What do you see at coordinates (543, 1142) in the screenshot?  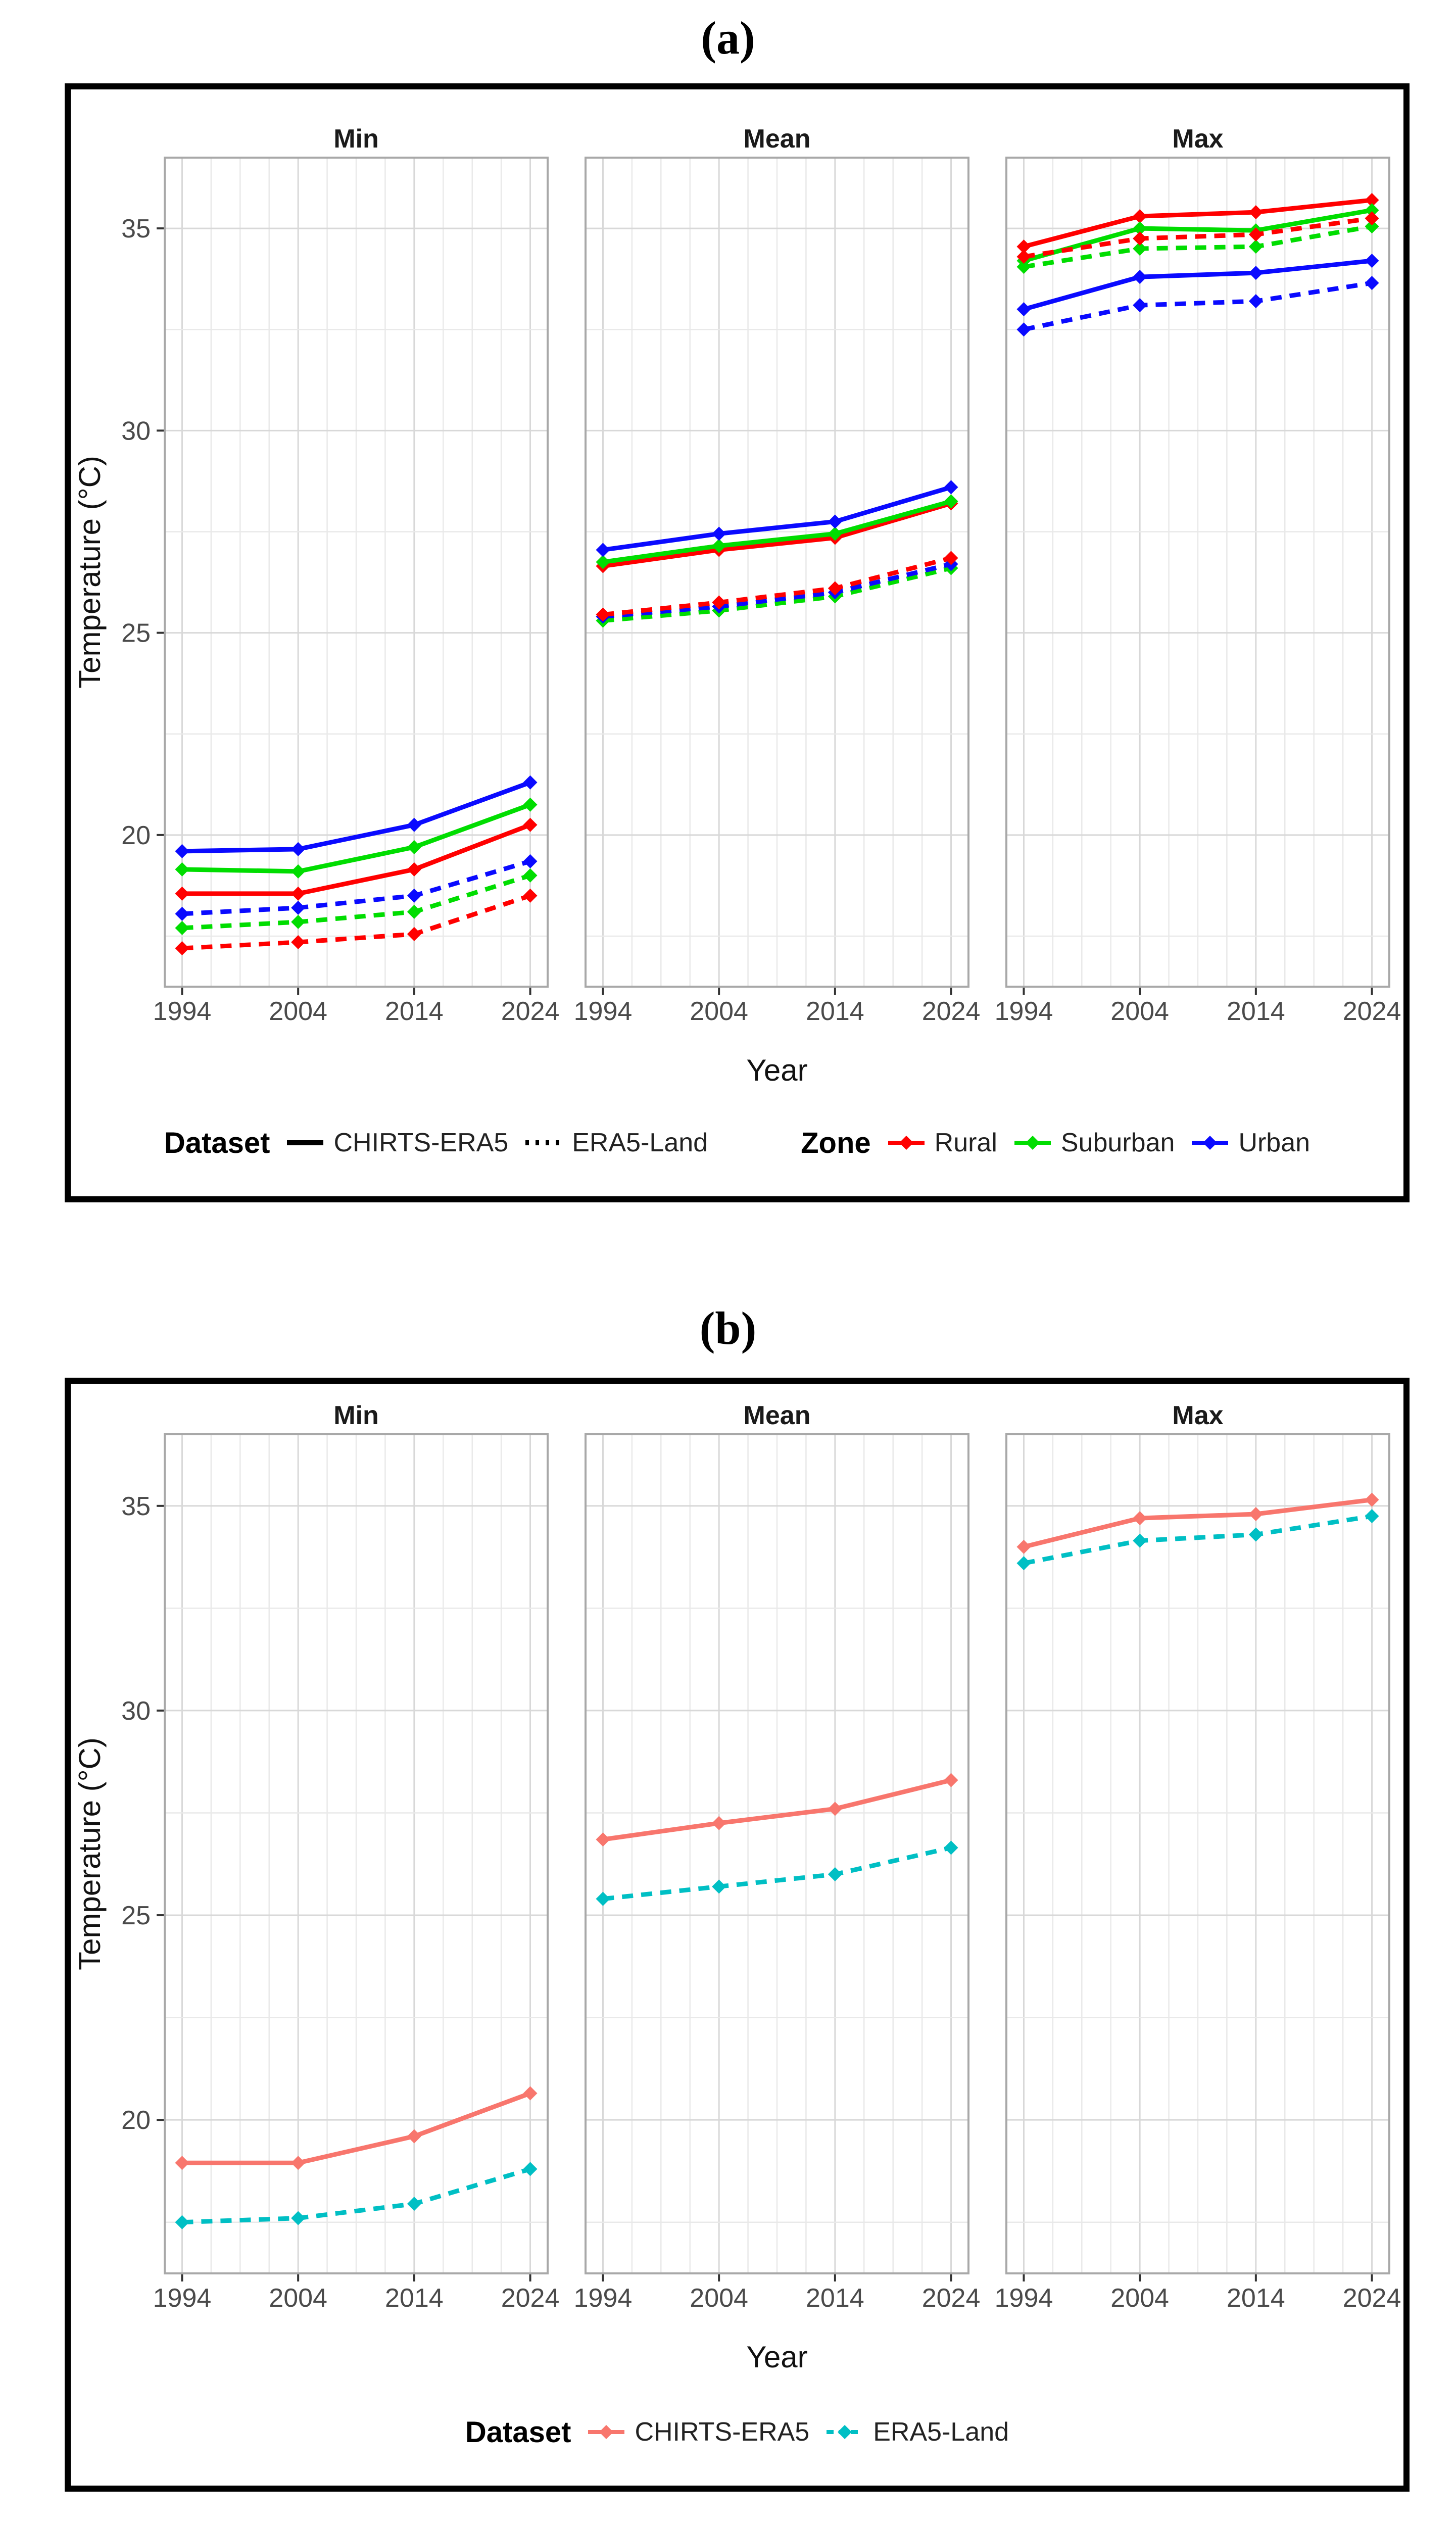 I see `line-style-key-icon` at bounding box center [543, 1142].